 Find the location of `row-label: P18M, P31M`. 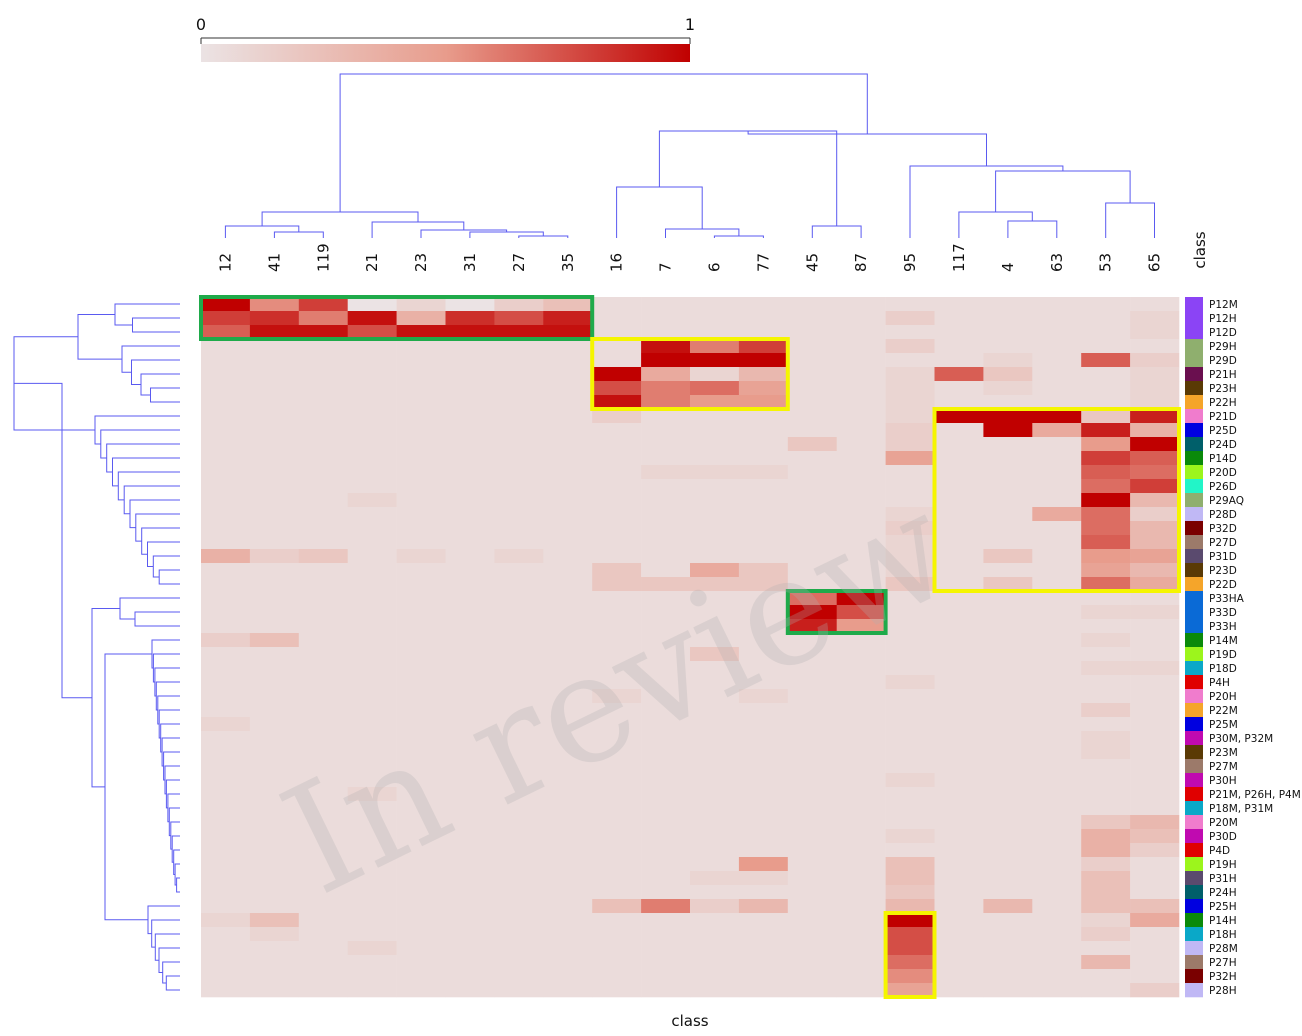

row-label: P18M, P31M is located at coordinates (1241, 809).